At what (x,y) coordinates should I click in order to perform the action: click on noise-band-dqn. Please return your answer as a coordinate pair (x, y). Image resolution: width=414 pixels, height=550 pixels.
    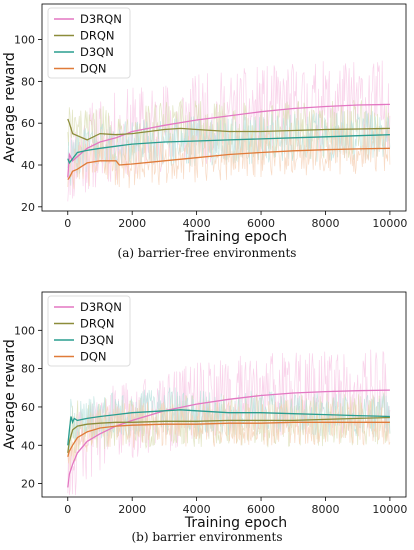
    Looking at the image, I should click on (229, 156).